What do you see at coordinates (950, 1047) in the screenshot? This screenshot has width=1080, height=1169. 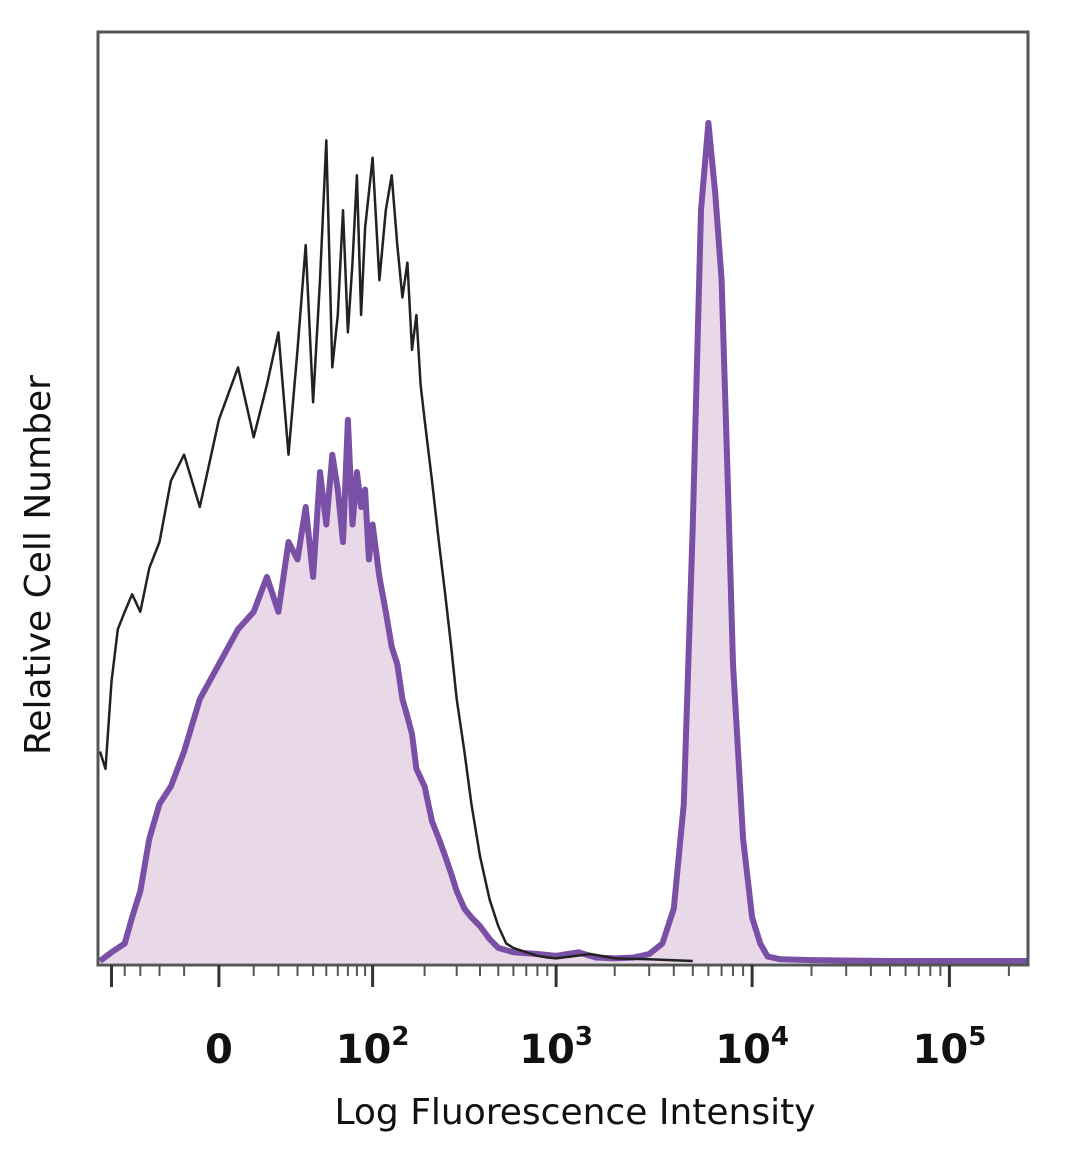 I see `x-tick-label: 105` at bounding box center [950, 1047].